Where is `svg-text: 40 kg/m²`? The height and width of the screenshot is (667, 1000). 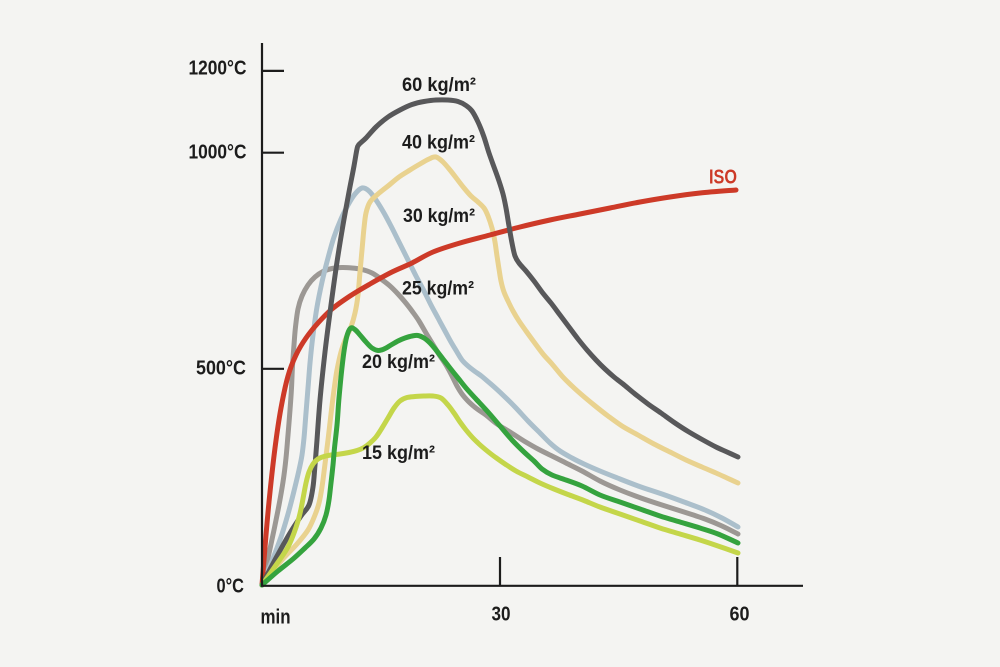 svg-text: 40 kg/m² is located at coordinates (438, 143).